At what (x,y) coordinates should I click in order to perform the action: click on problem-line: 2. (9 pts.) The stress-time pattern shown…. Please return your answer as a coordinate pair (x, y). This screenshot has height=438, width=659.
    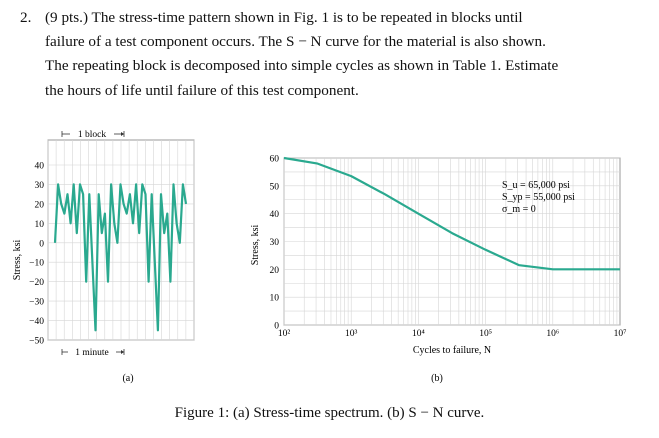
    Looking at the image, I should click on (335, 18).